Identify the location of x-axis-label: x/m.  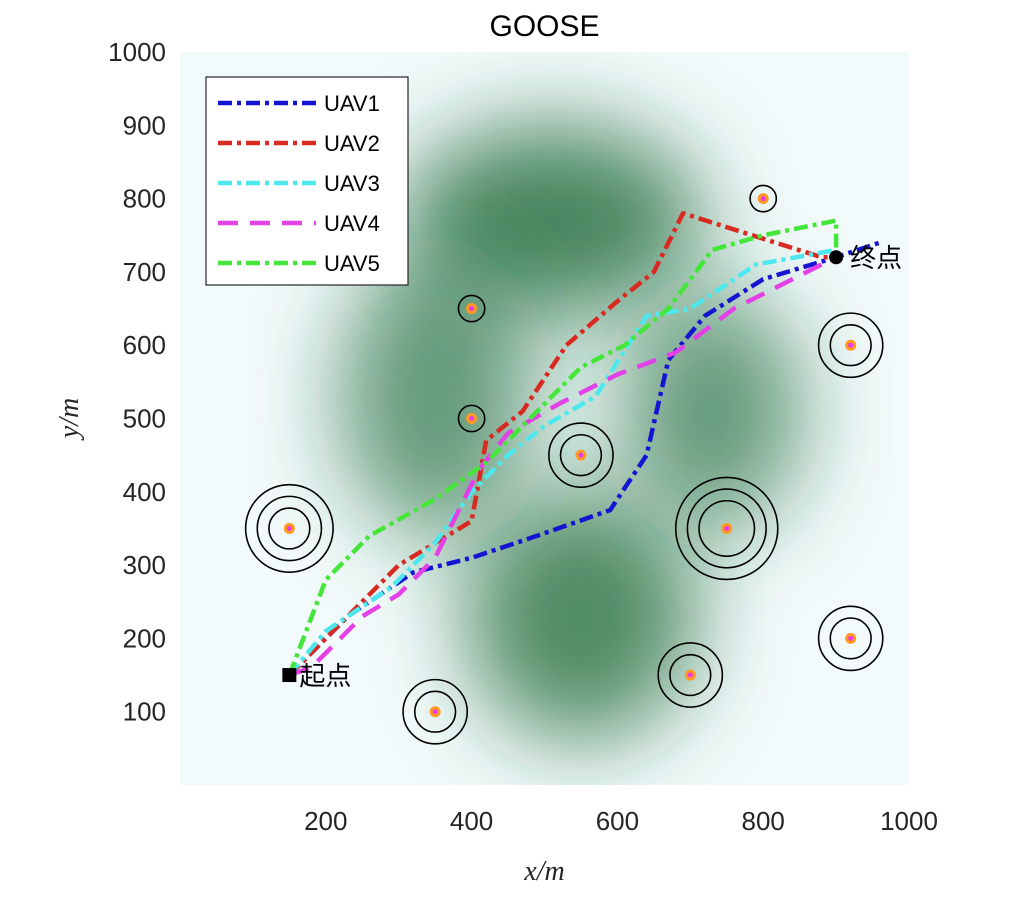
(543, 871).